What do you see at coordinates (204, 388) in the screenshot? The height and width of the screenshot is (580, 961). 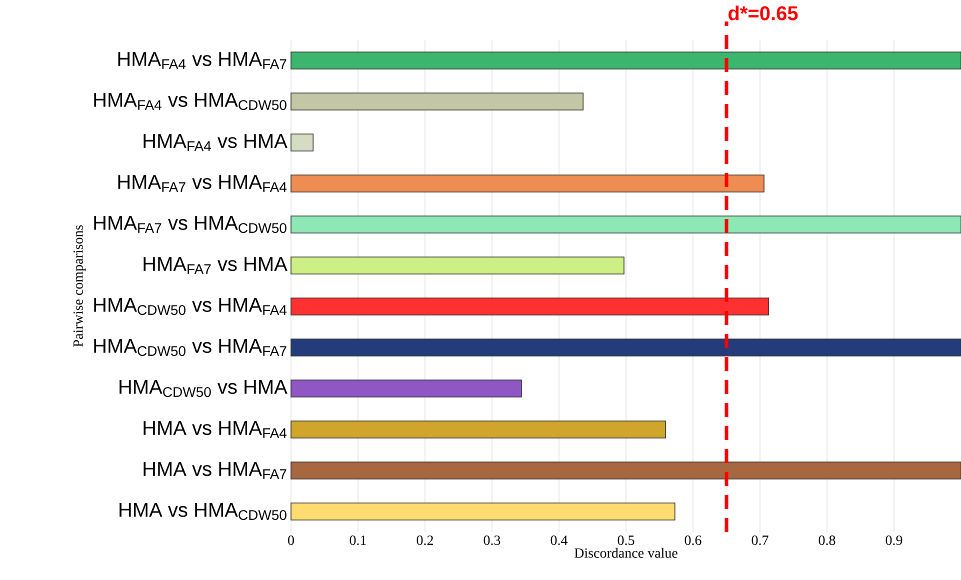 I see `y-tick-label: HMA$_{CDW50}$ vs HMA` at bounding box center [204, 388].